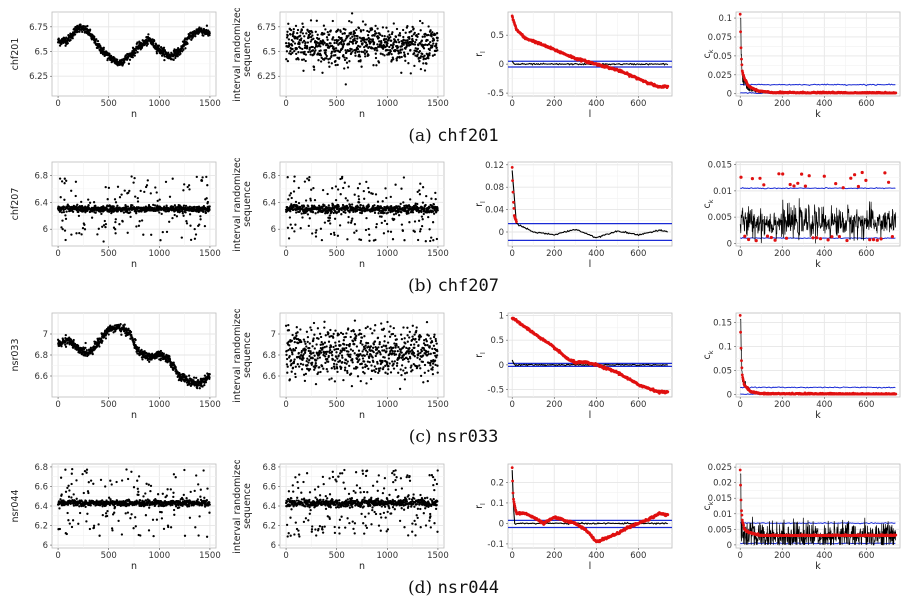 This screenshot has width=907, height=603. I want to click on x-tick-label: 1500, so click(438, 405).